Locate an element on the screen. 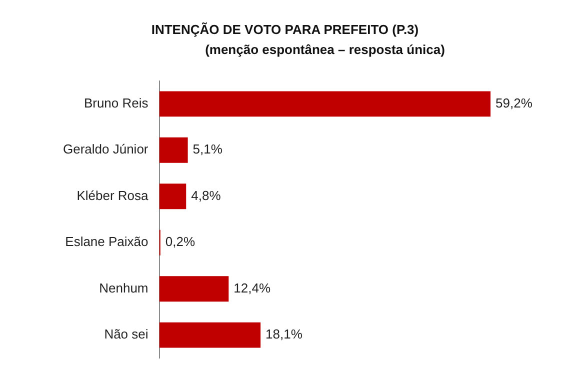 The height and width of the screenshot is (369, 570). data-label: 0,2% is located at coordinates (180, 242).